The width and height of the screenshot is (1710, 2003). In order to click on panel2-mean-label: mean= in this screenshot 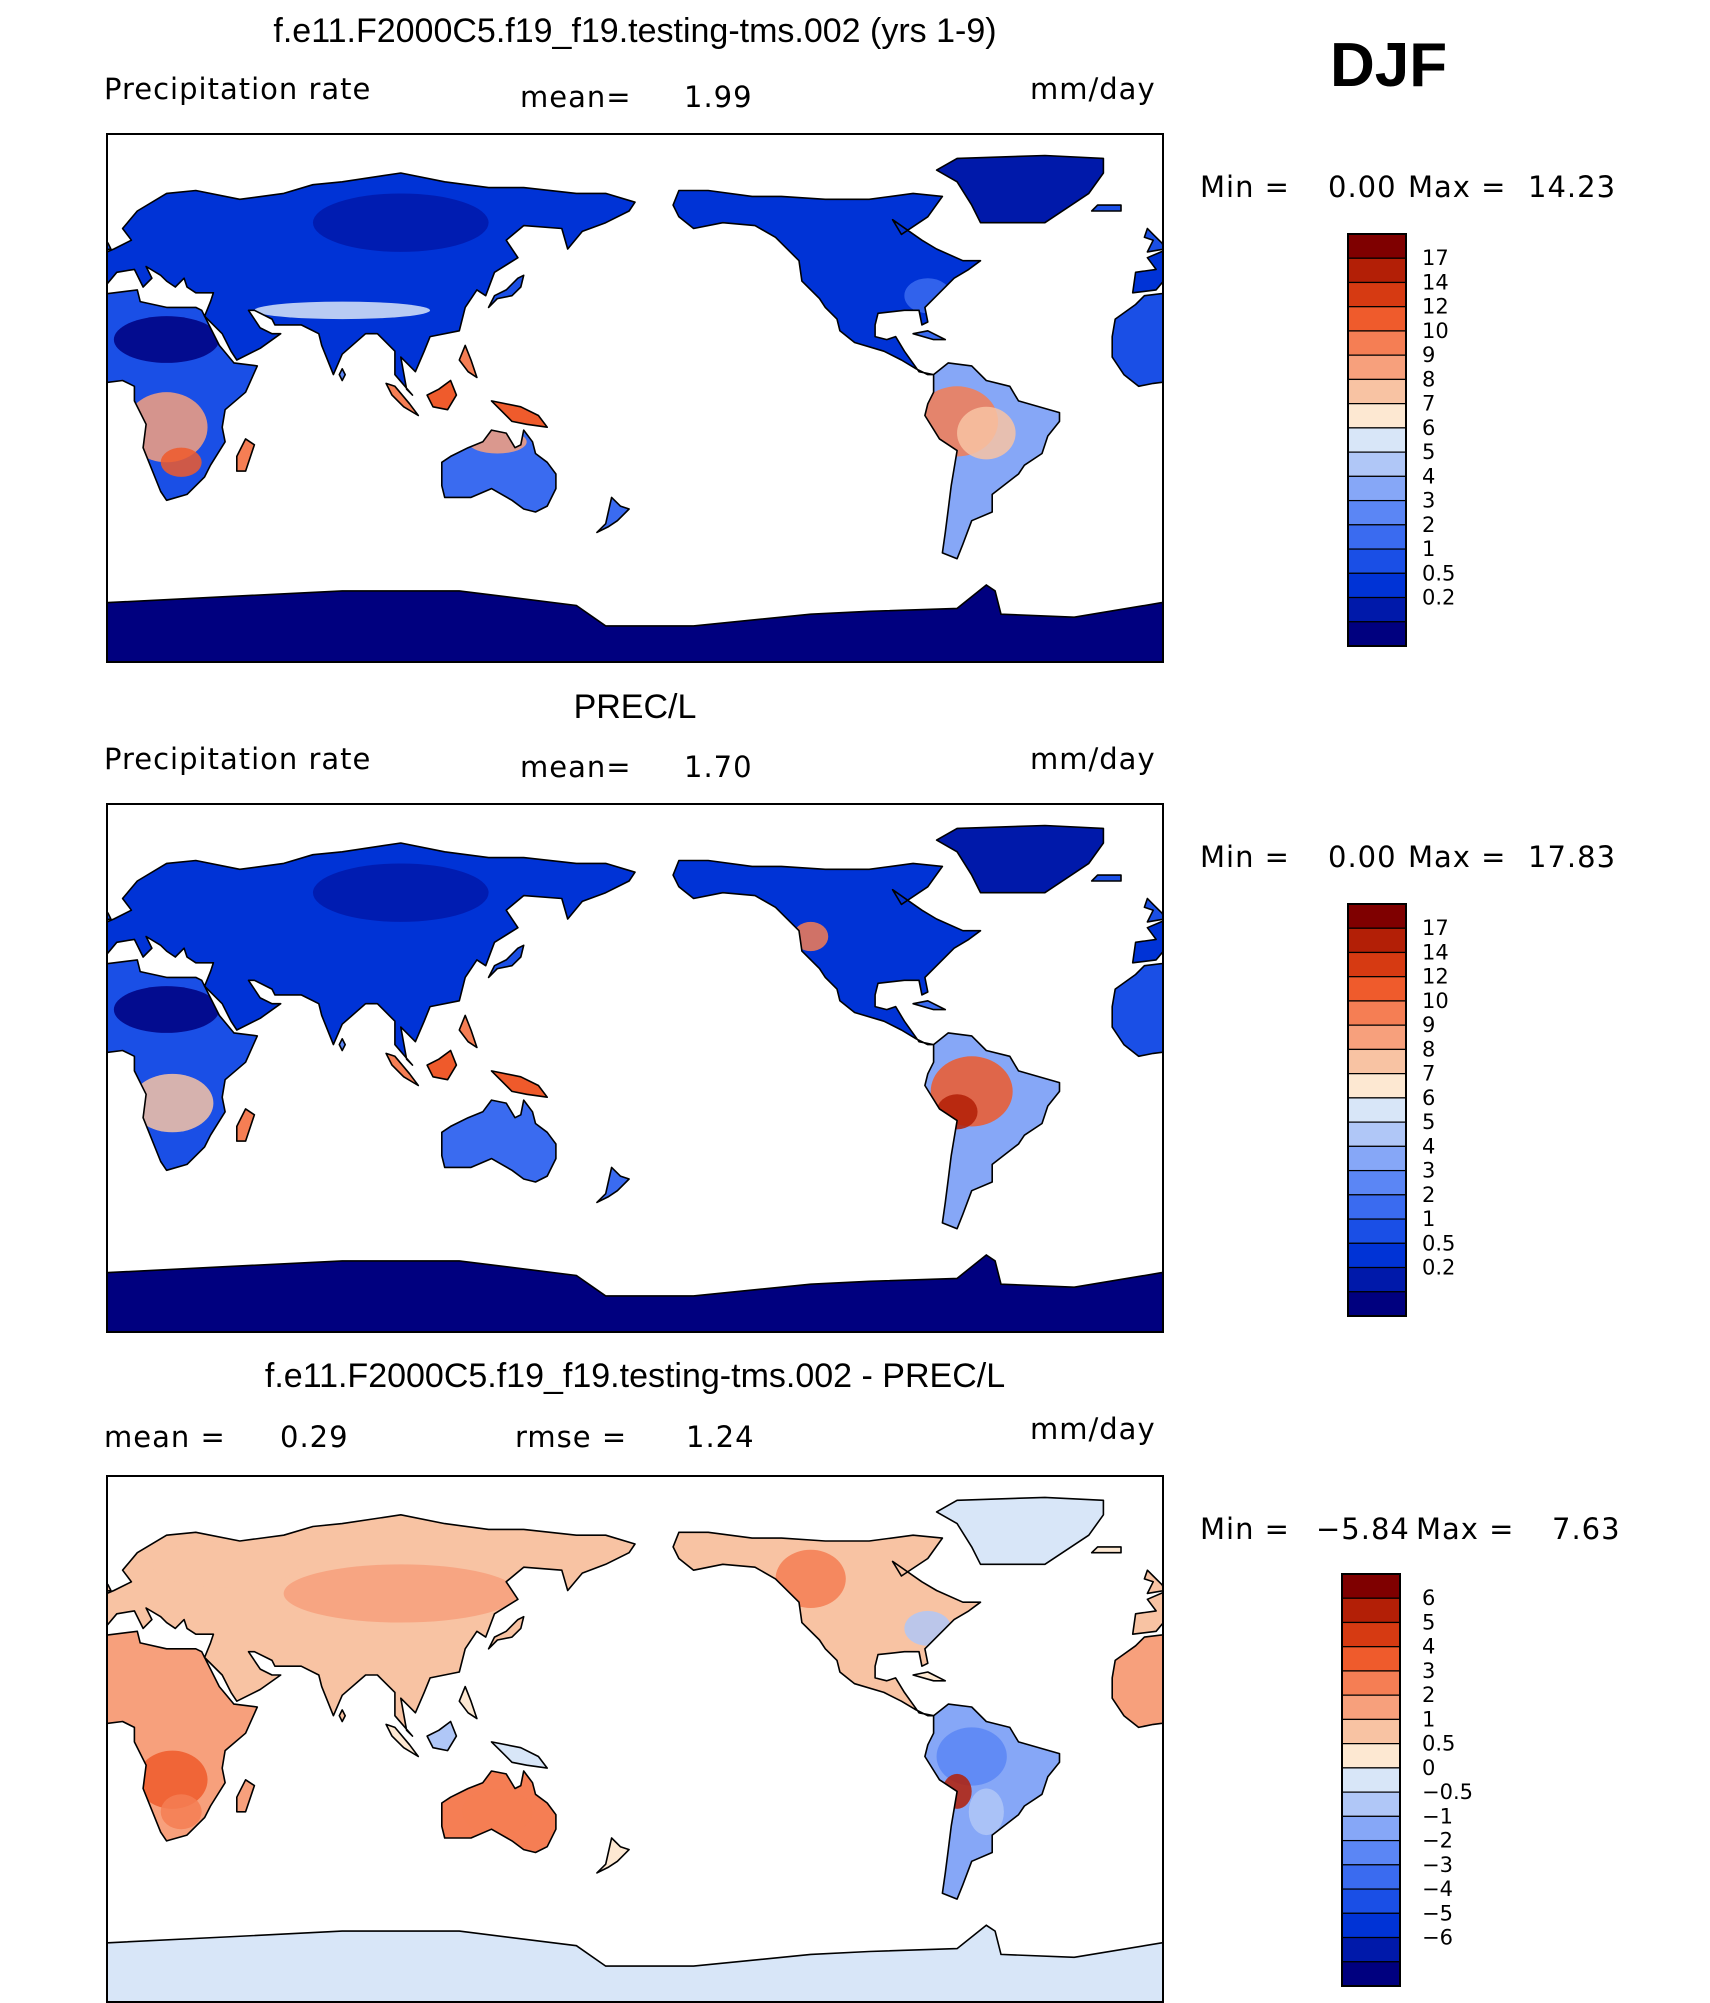, I will do `click(576, 767)`.